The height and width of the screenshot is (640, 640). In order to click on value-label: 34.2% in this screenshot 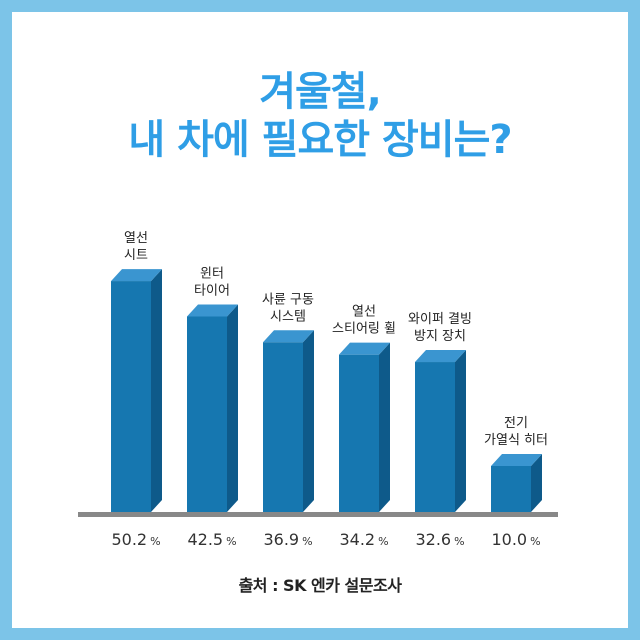, I will do `click(363, 539)`.